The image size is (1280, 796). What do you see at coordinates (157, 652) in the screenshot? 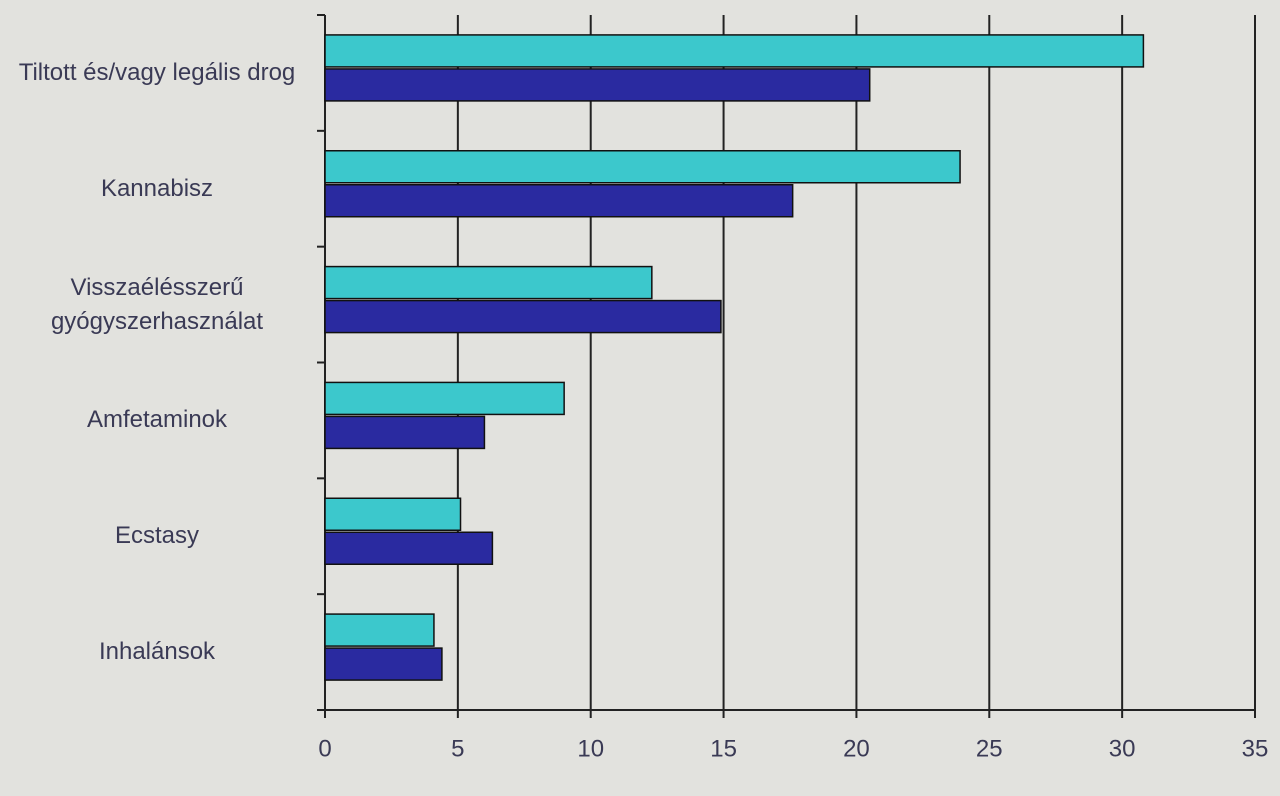
I see `category-label: Inhalánsok` at bounding box center [157, 652].